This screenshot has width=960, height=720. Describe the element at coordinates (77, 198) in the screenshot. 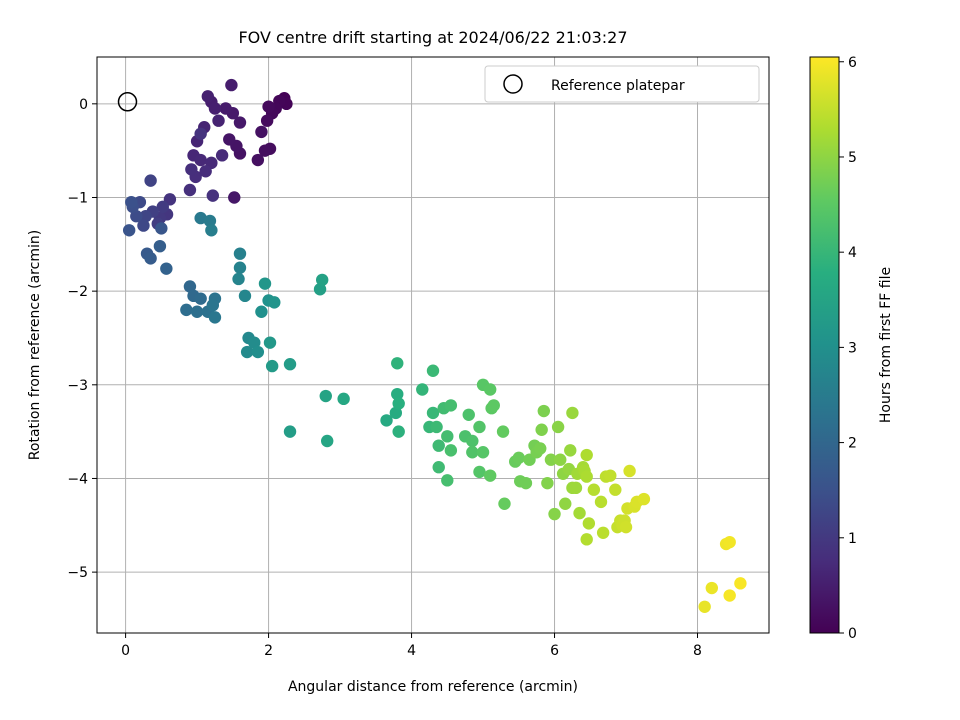

I see `y-tick-label: −1` at that location.